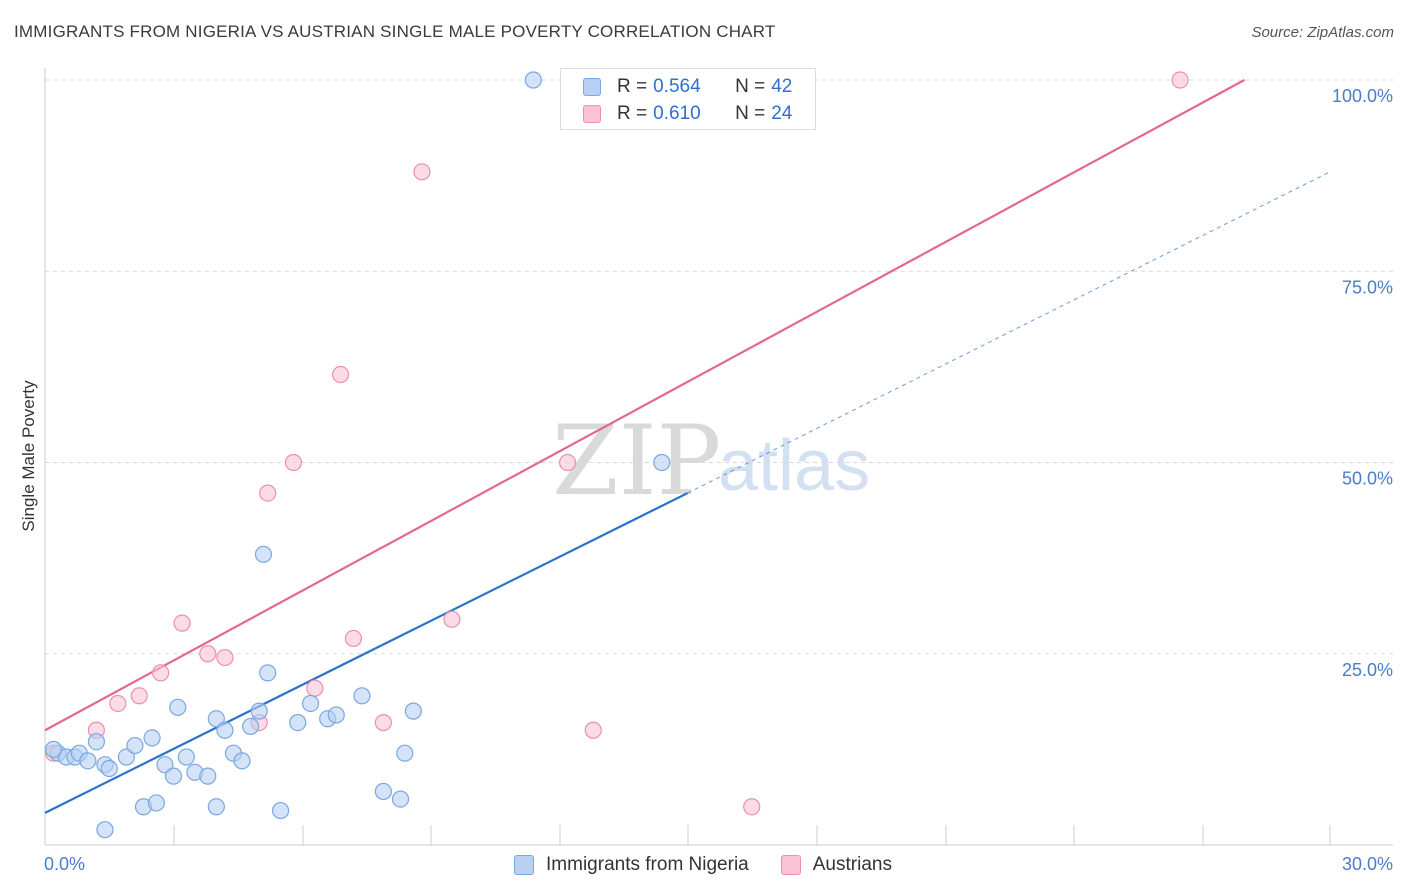 This screenshot has height=892, width=1406. Describe the element at coordinates (592, 114) in the screenshot. I see `stats-swatch-pink` at that location.